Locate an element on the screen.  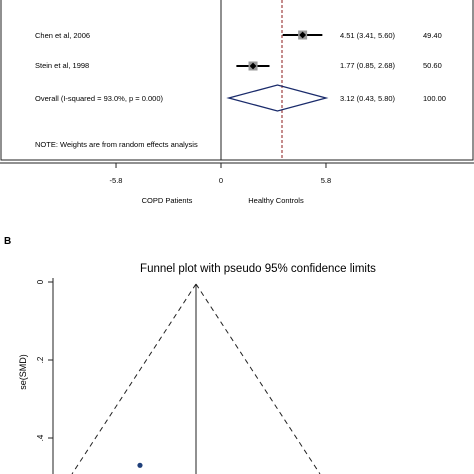
study-weight: 50.60 is located at coordinates (432, 65).